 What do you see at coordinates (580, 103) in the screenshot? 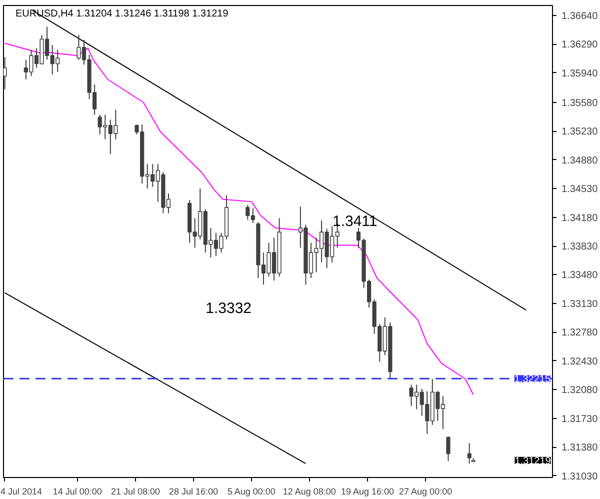
I see `y-tick-label: 1.35580` at bounding box center [580, 103].